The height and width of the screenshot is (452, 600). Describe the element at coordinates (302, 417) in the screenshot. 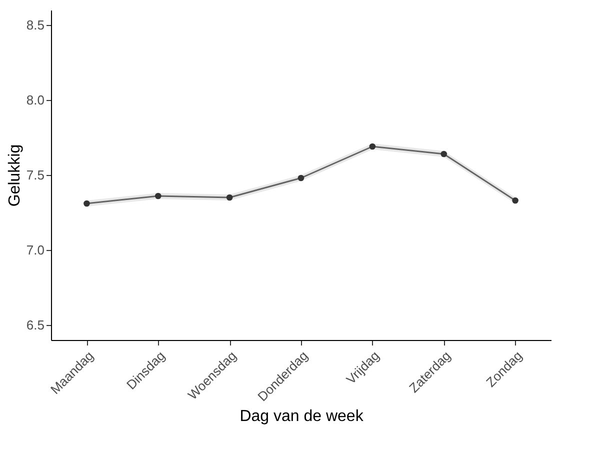

I see `x-axis-title: Dag van de week` at that location.